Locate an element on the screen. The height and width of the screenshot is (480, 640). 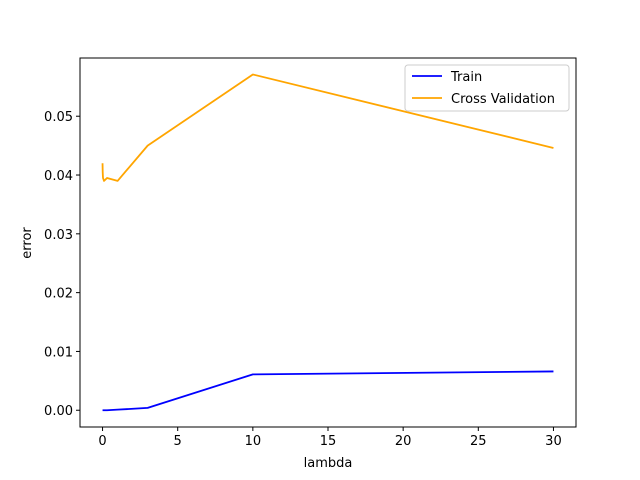
legend-box is located at coordinates (487, 88).